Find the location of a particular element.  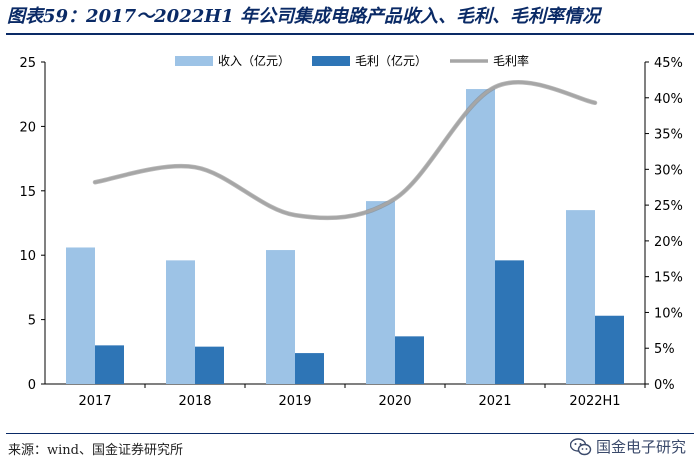

y-right-tick-label: 45% is located at coordinates (668, 63).